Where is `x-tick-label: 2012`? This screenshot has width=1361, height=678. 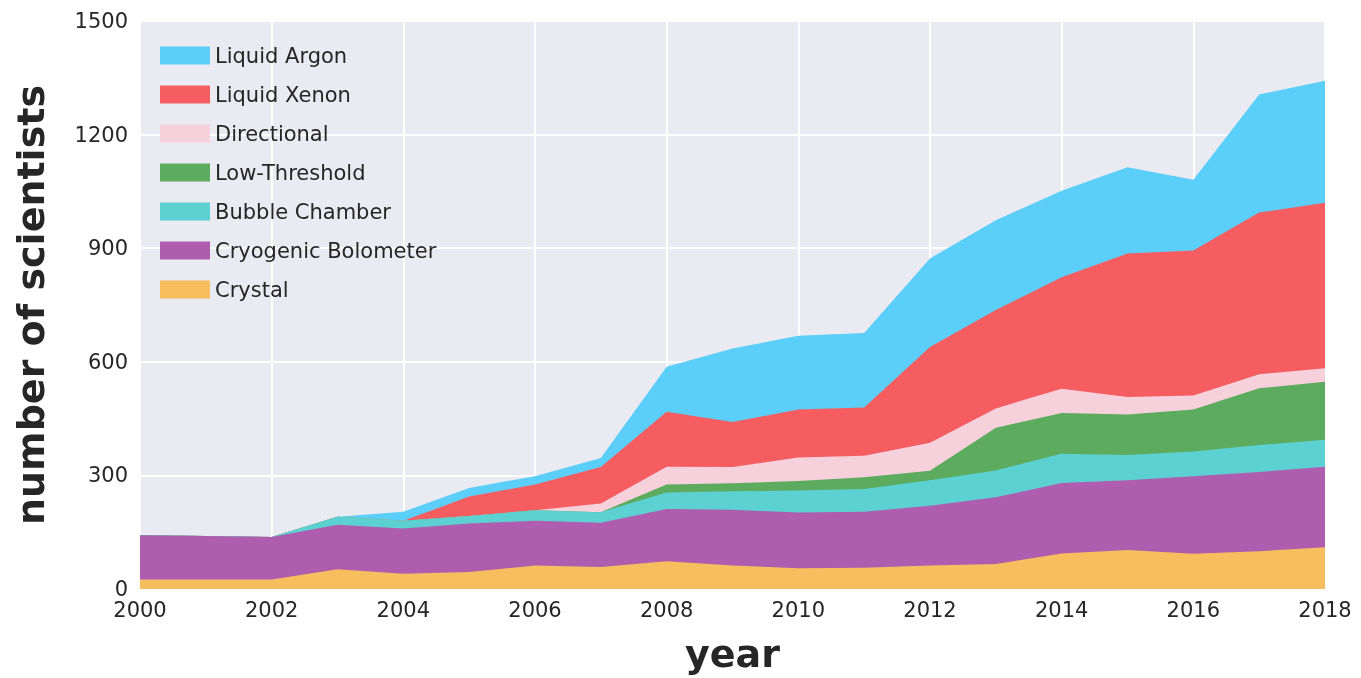
x-tick-label: 2012 is located at coordinates (930, 609).